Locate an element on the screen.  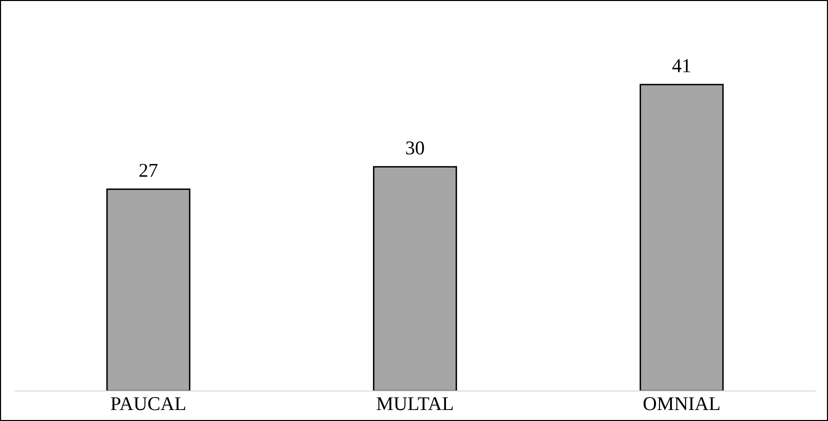
x-tick-label: OMNIAL is located at coordinates (682, 403).